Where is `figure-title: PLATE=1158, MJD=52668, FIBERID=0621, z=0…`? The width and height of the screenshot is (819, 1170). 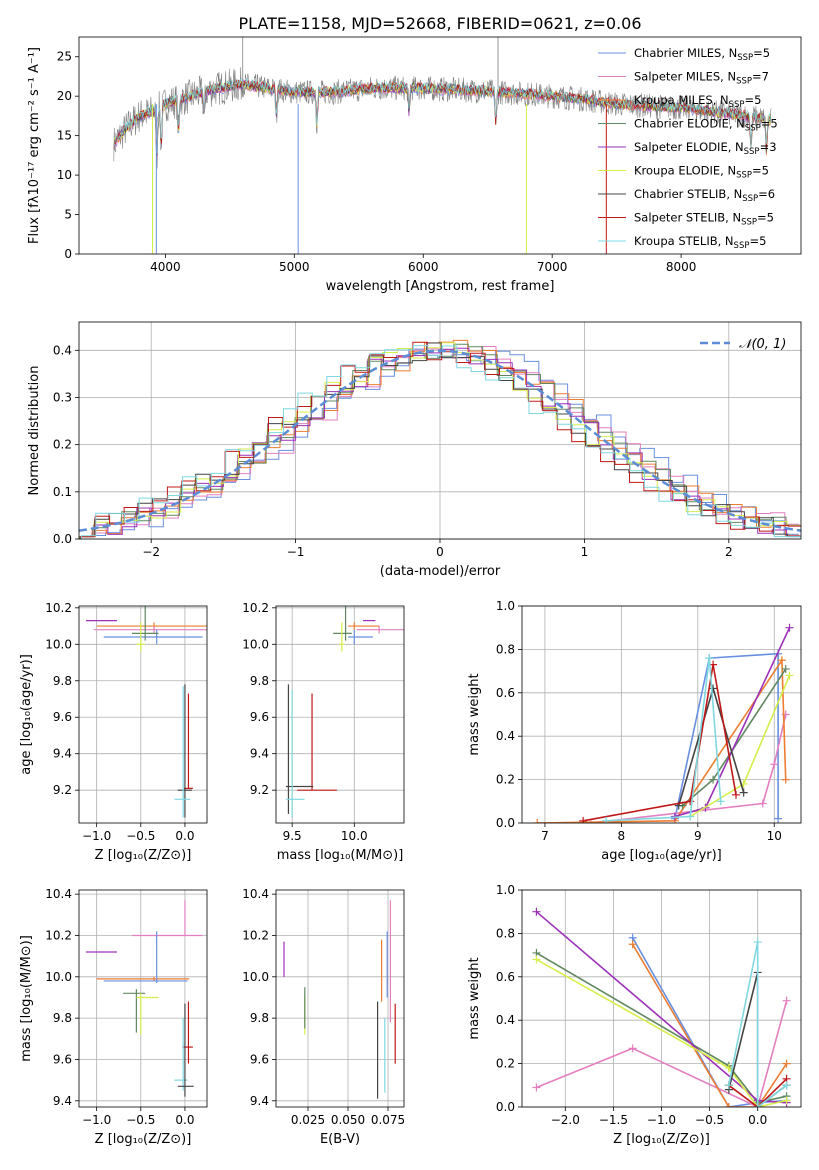 figure-title: PLATE=1158, MJD=52668, FIBERID=0621, z=0… is located at coordinates (439, 23).